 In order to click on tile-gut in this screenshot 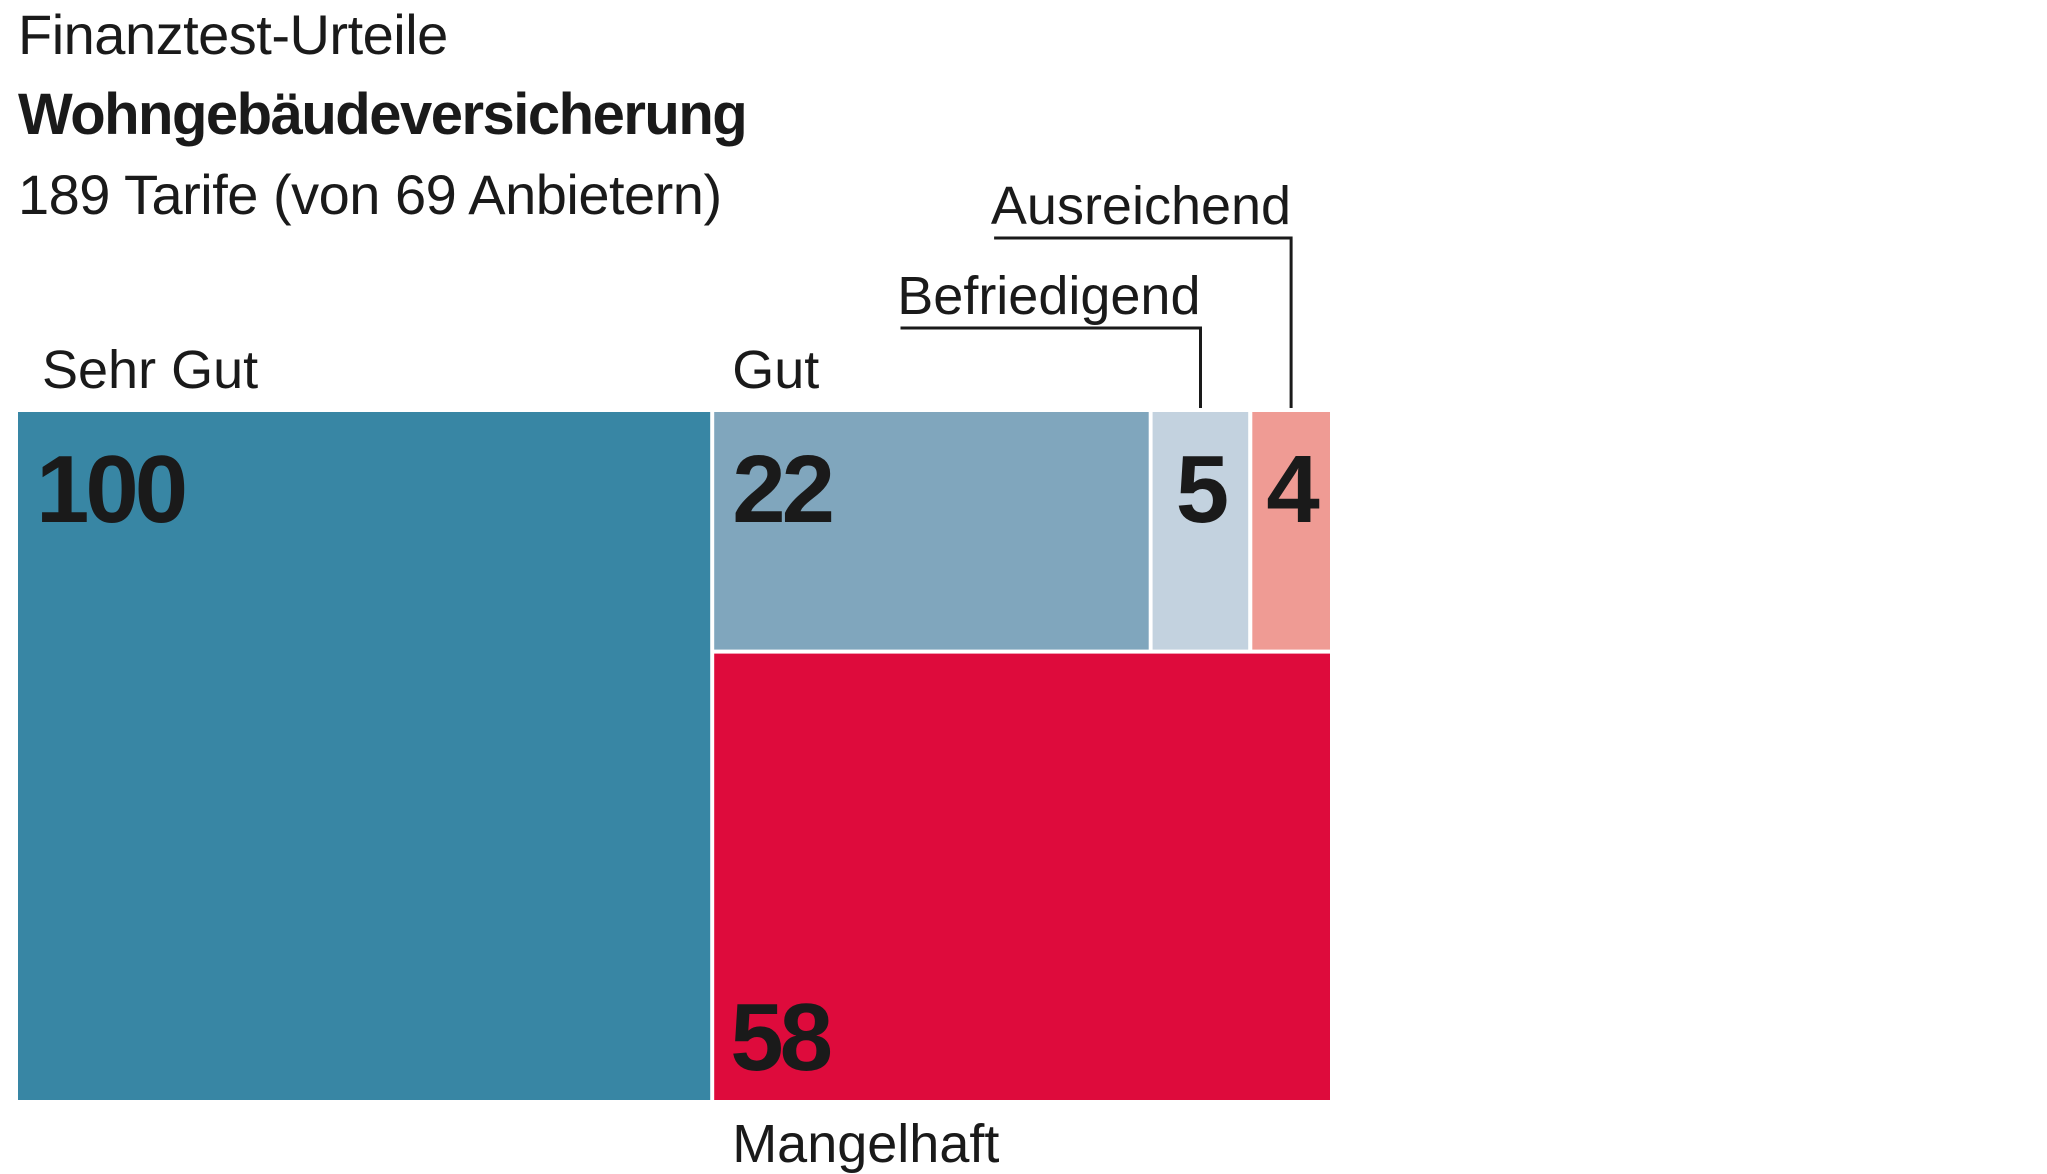, I will do `click(931, 531)`.